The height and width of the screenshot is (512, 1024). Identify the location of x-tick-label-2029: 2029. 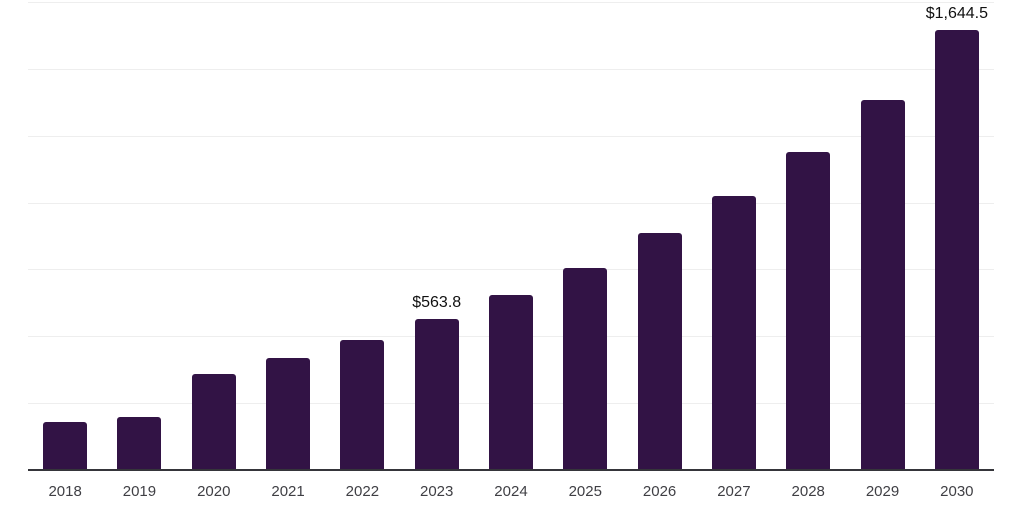
(882, 491).